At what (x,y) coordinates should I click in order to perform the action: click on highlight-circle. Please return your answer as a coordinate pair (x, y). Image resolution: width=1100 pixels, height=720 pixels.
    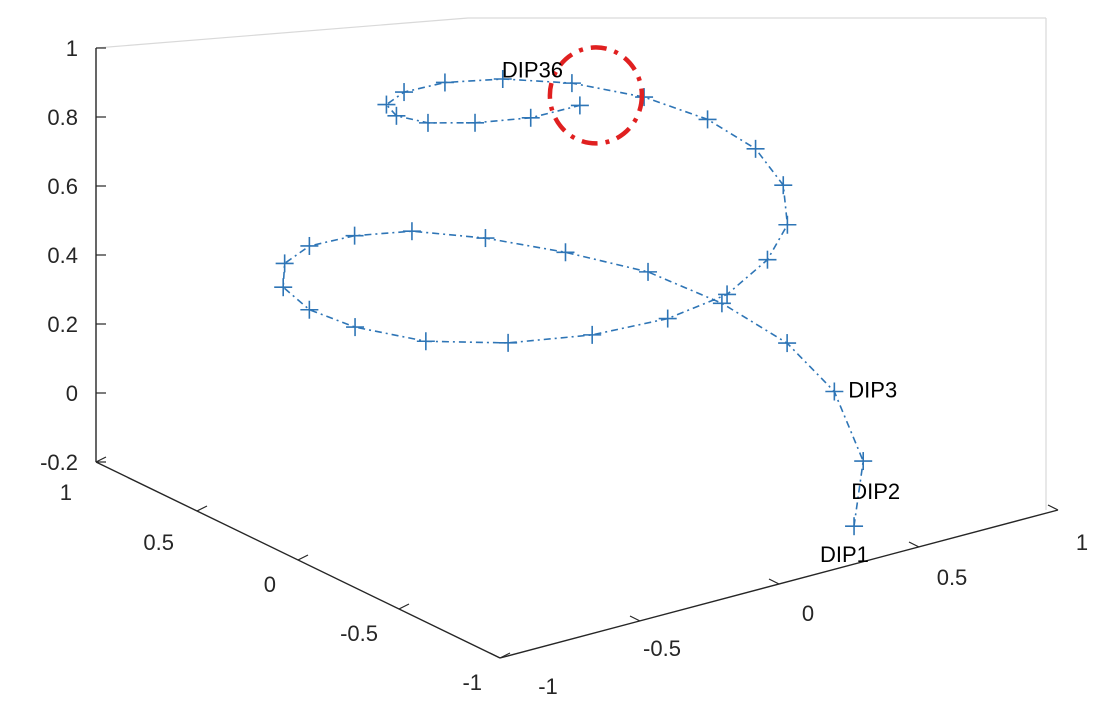
    Looking at the image, I should click on (596, 95).